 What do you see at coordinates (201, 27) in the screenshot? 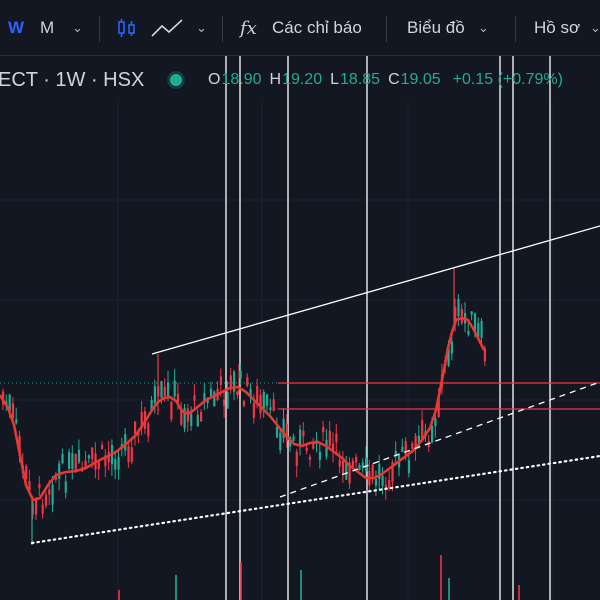
I see `chart-type-chevron-icon: ⌄` at bounding box center [201, 27].